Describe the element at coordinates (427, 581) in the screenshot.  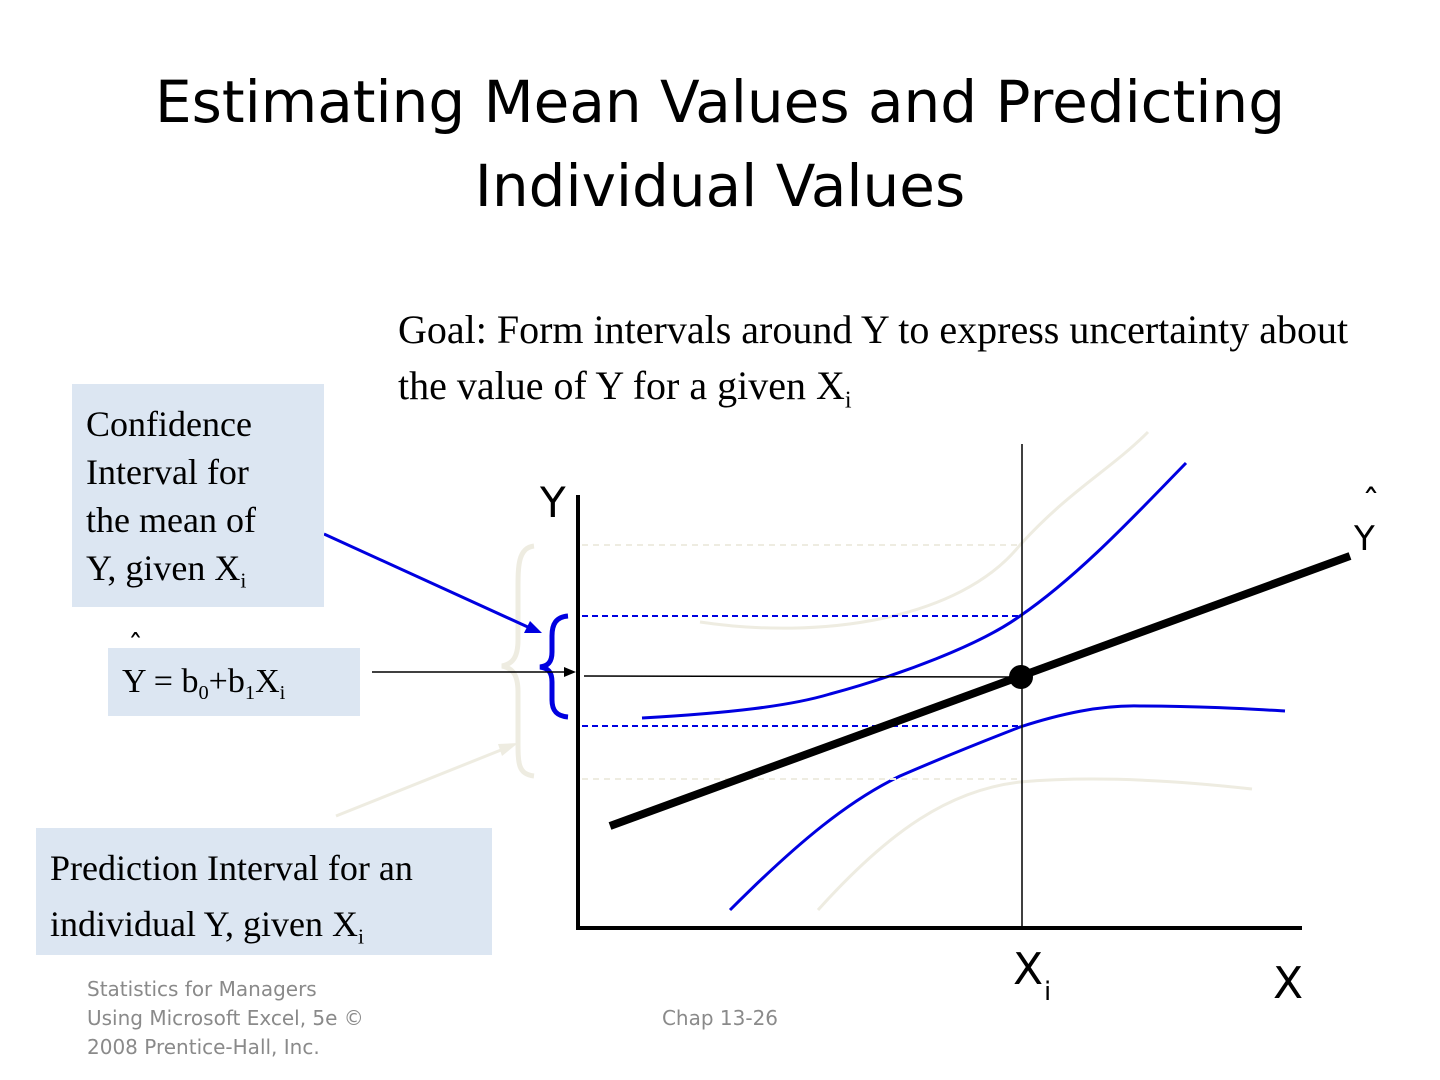
I see `confidence-callout-arrow` at that location.